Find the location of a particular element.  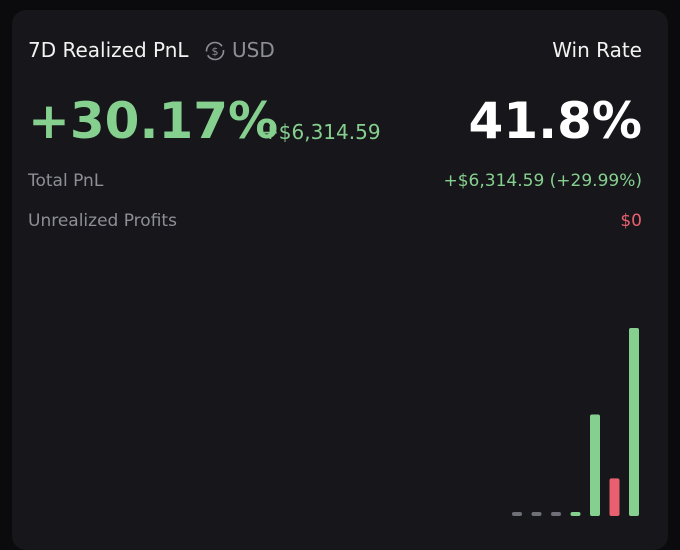

row-label: Unrealized Profits is located at coordinates (102, 221).